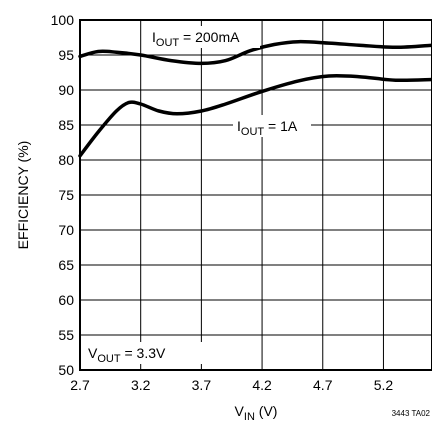 This screenshot has height=424, width=432. I want to click on x-tick-label: 5.2, so click(384, 385).